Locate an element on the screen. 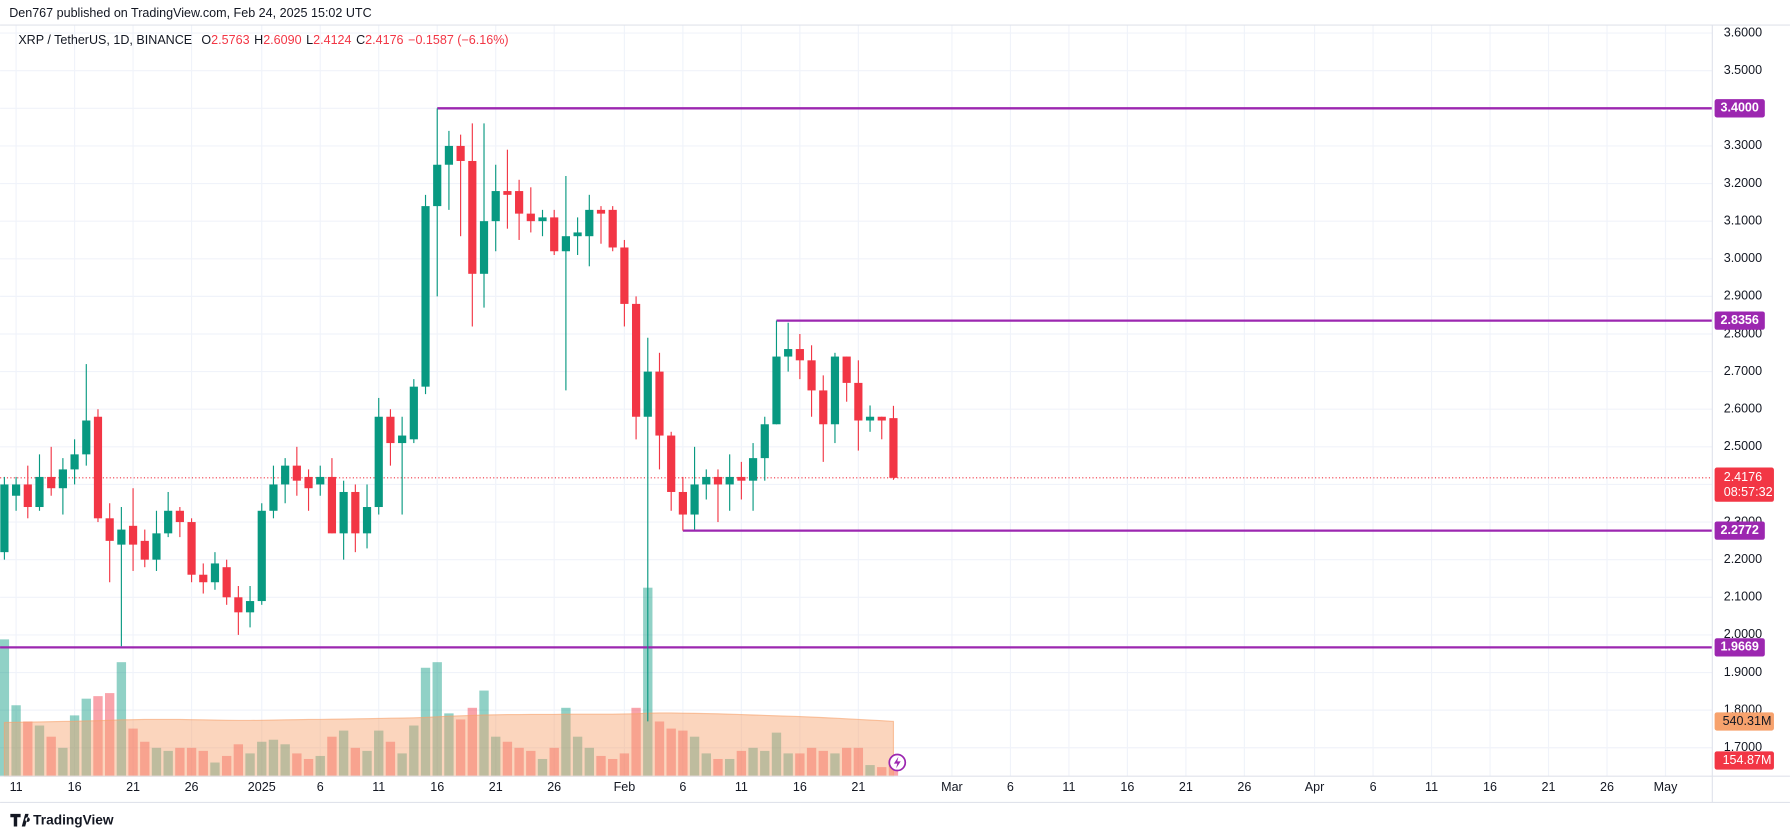  level-label-box is located at coordinates (1739, 530).